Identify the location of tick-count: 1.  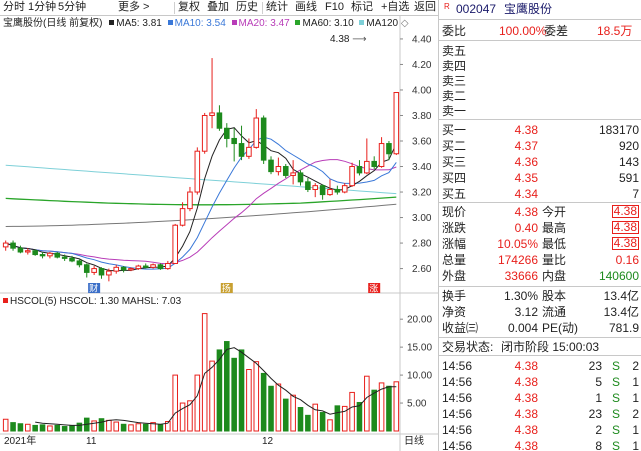
(635, 382).